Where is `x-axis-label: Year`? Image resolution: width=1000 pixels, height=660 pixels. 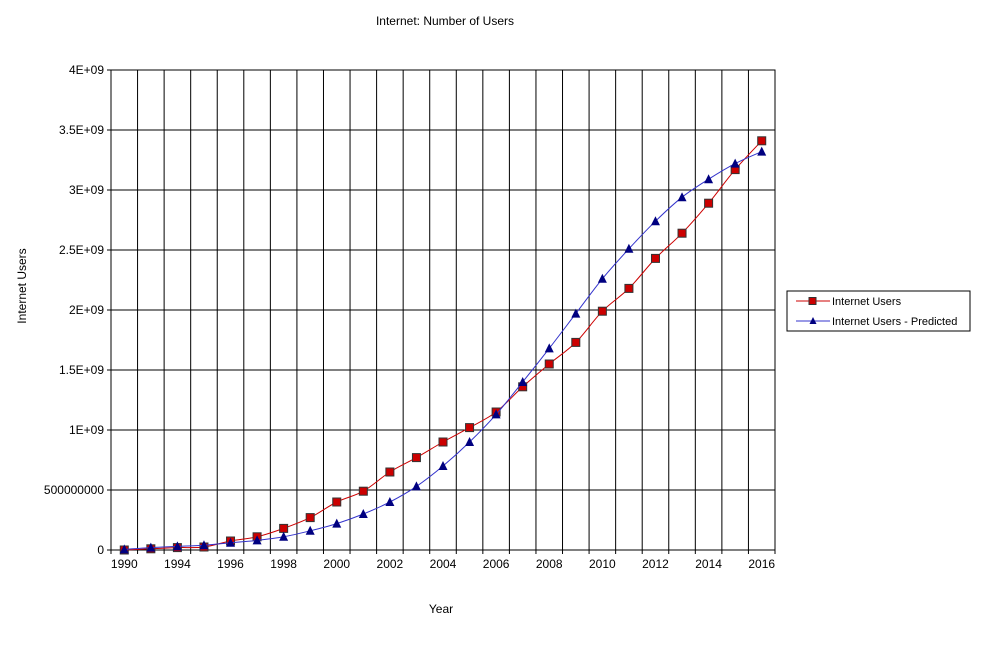
x-axis-label: Year is located at coordinates (441, 609).